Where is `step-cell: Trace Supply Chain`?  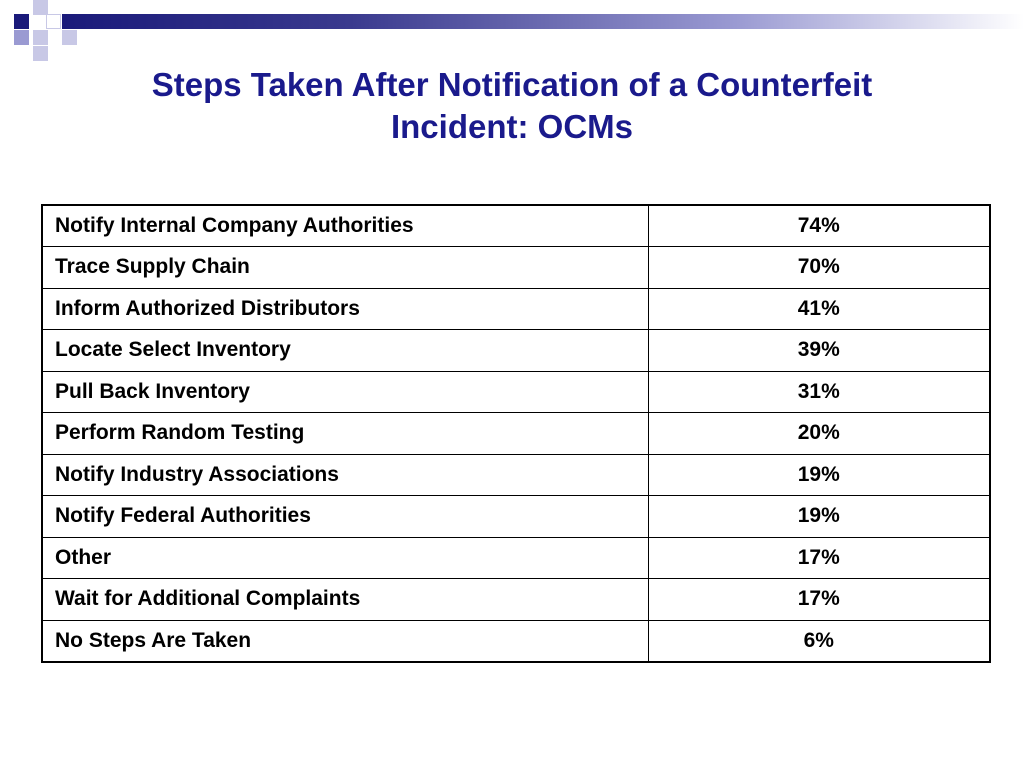
step-cell: Trace Supply Chain is located at coordinates (345, 267).